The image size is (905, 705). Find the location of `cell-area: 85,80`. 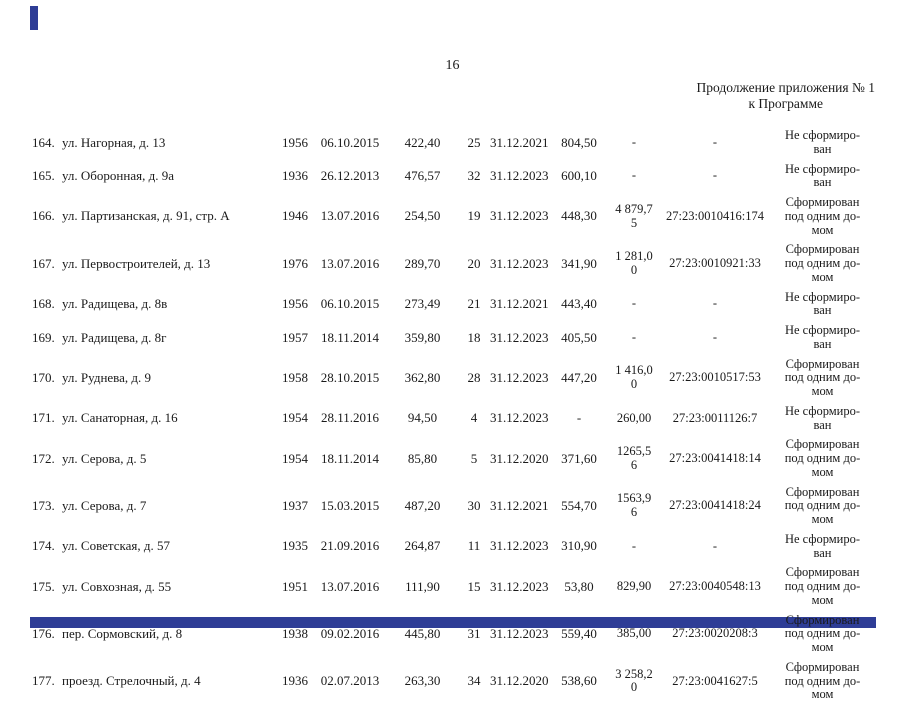

cell-area: 85,80 is located at coordinates (422, 458).